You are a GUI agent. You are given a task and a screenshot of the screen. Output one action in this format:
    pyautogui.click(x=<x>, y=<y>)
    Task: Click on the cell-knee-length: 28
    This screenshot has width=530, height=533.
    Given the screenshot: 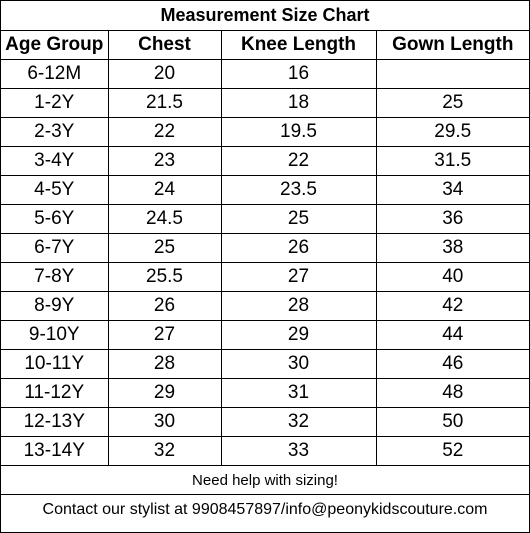 What is the action you would take?
    pyautogui.click(x=298, y=306)
    